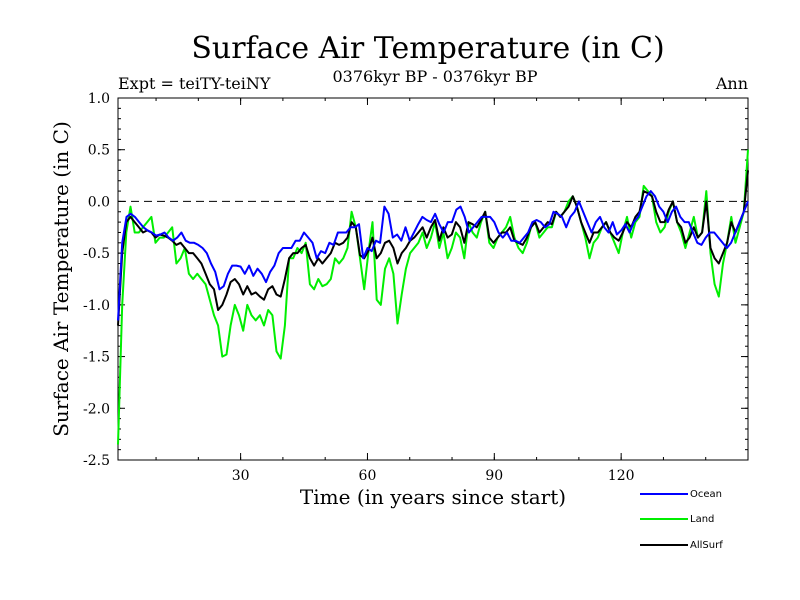 Image resolution: width=800 pixels, height=600 pixels. What do you see at coordinates (241, 476) in the screenshot?
I see `x-tick-label: 30` at bounding box center [241, 476].